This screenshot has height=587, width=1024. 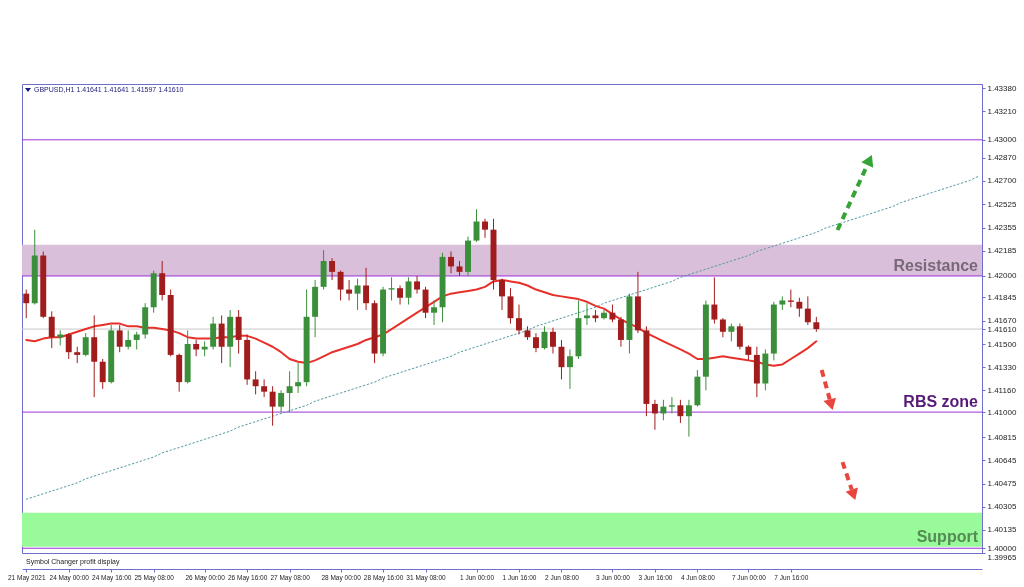 I want to click on y-tick-label: 1.42700, so click(x=1002, y=181).